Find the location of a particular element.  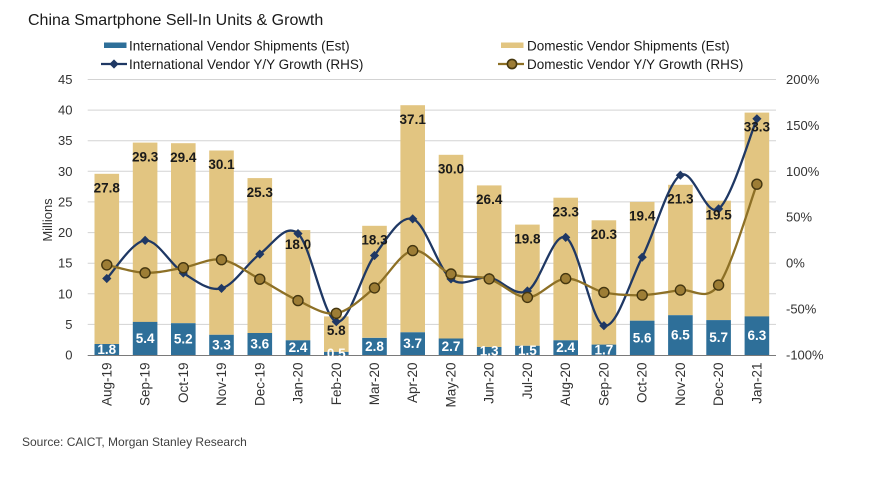

svg-text: 33.3 is located at coordinates (757, 126).